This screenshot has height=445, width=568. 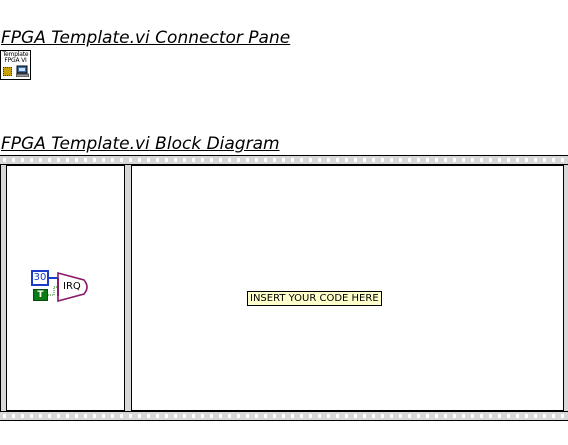 I want to click on irq-label: IRQ, so click(x=72, y=286).